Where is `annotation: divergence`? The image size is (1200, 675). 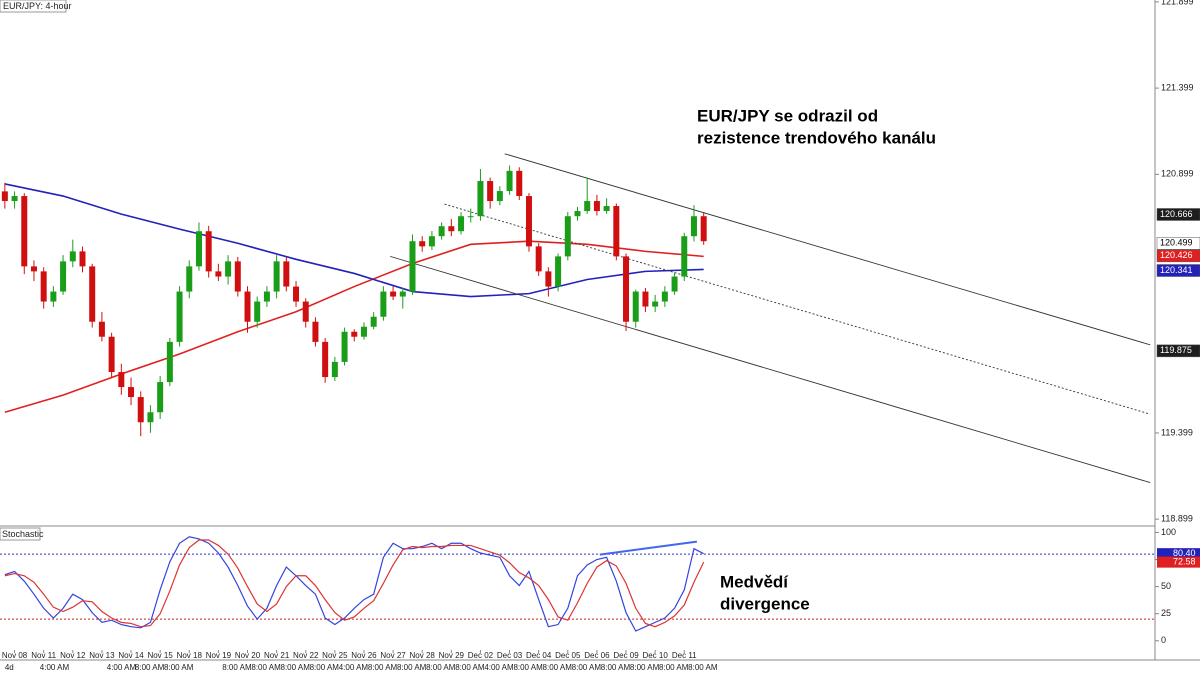 annotation: divergence is located at coordinates (765, 603).